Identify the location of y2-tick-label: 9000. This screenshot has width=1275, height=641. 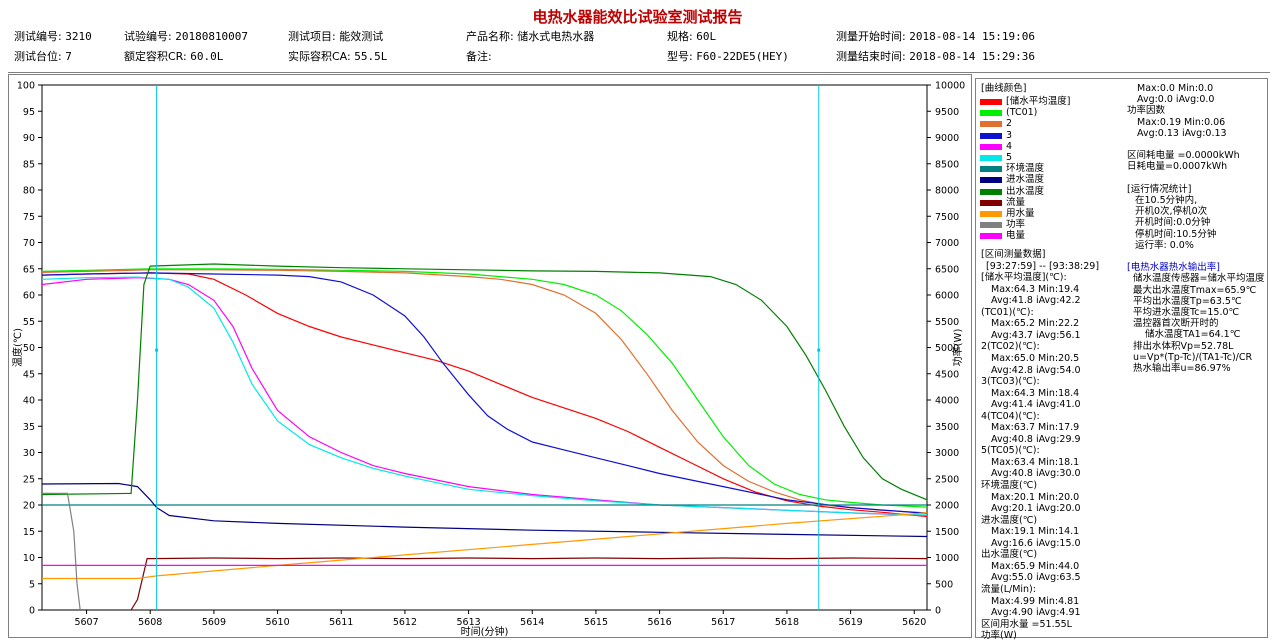
(947, 138).